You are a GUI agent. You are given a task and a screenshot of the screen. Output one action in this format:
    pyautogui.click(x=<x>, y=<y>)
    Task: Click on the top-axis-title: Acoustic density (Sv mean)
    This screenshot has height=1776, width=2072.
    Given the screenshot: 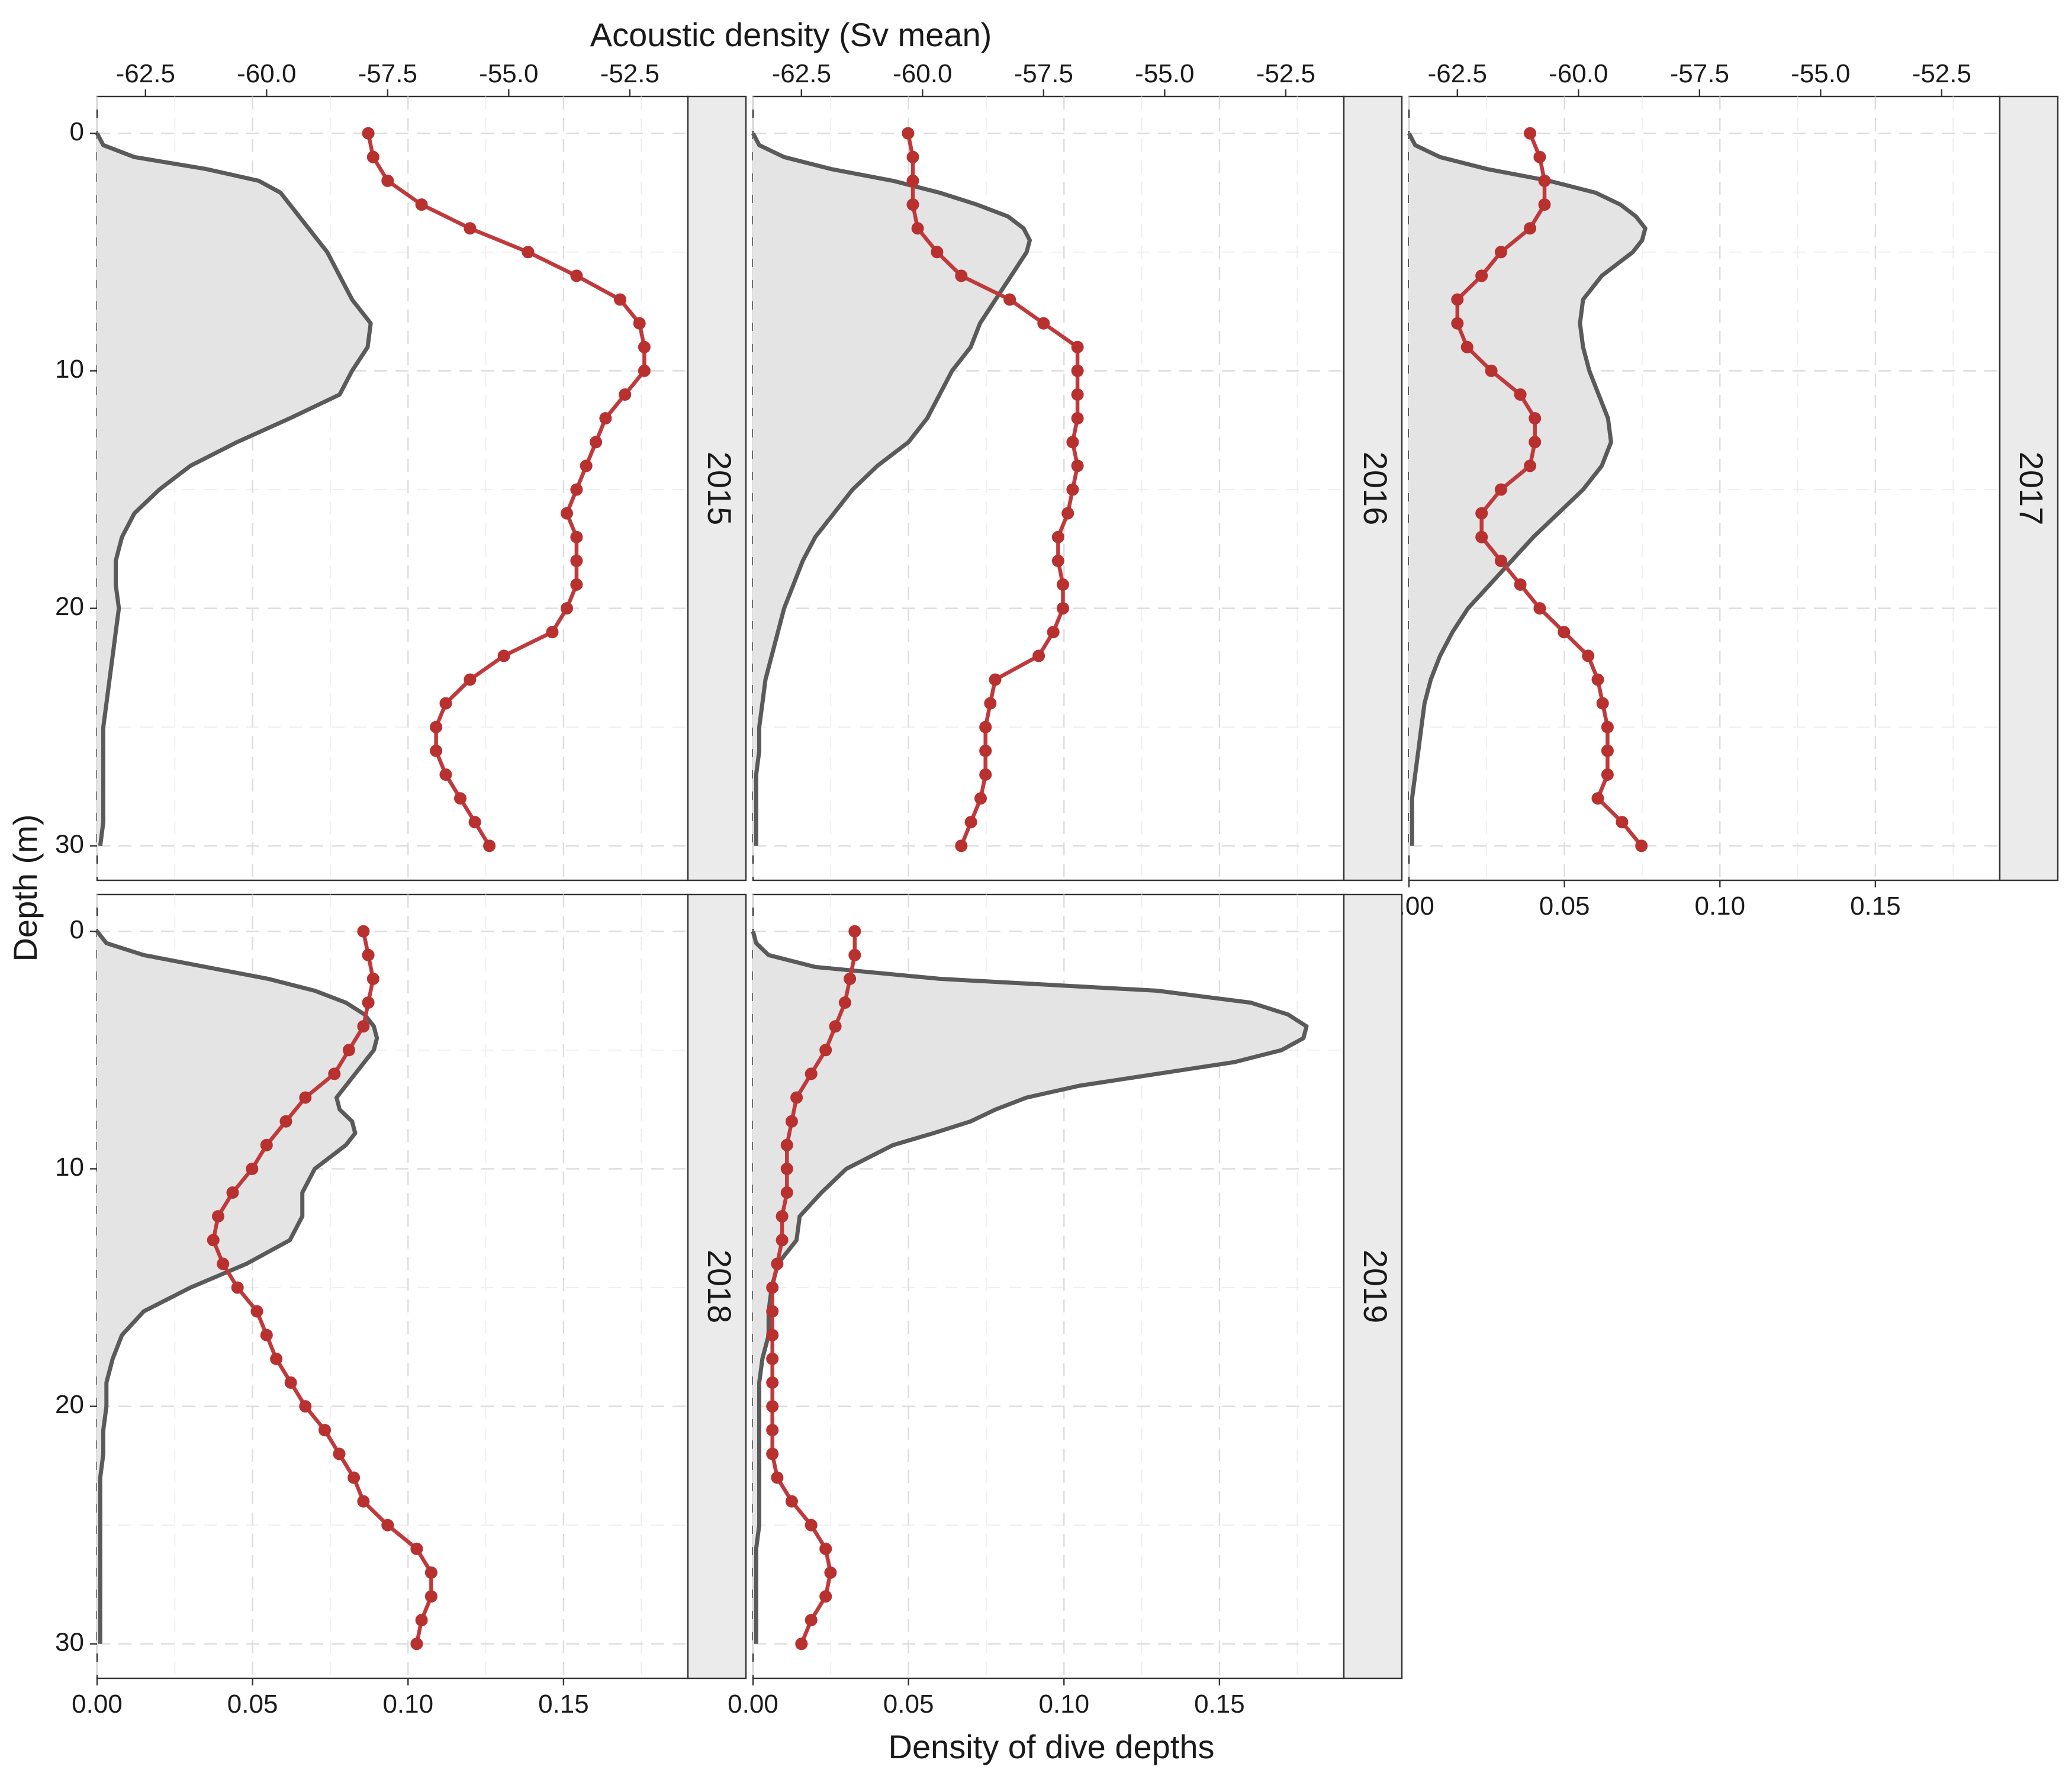 What is the action you would take?
    pyautogui.click(x=791, y=34)
    